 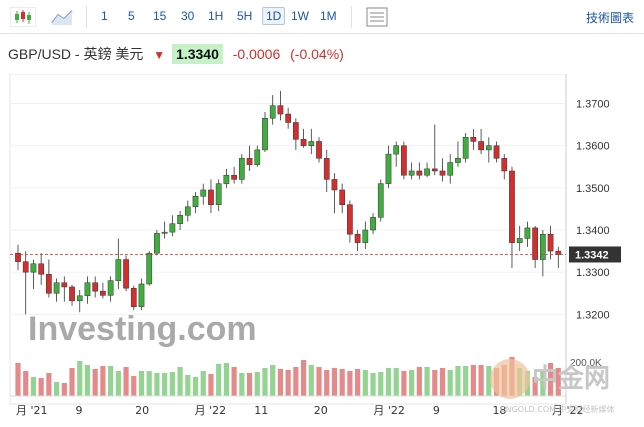 I want to click on interval-1w: 1W, so click(x=300, y=16).